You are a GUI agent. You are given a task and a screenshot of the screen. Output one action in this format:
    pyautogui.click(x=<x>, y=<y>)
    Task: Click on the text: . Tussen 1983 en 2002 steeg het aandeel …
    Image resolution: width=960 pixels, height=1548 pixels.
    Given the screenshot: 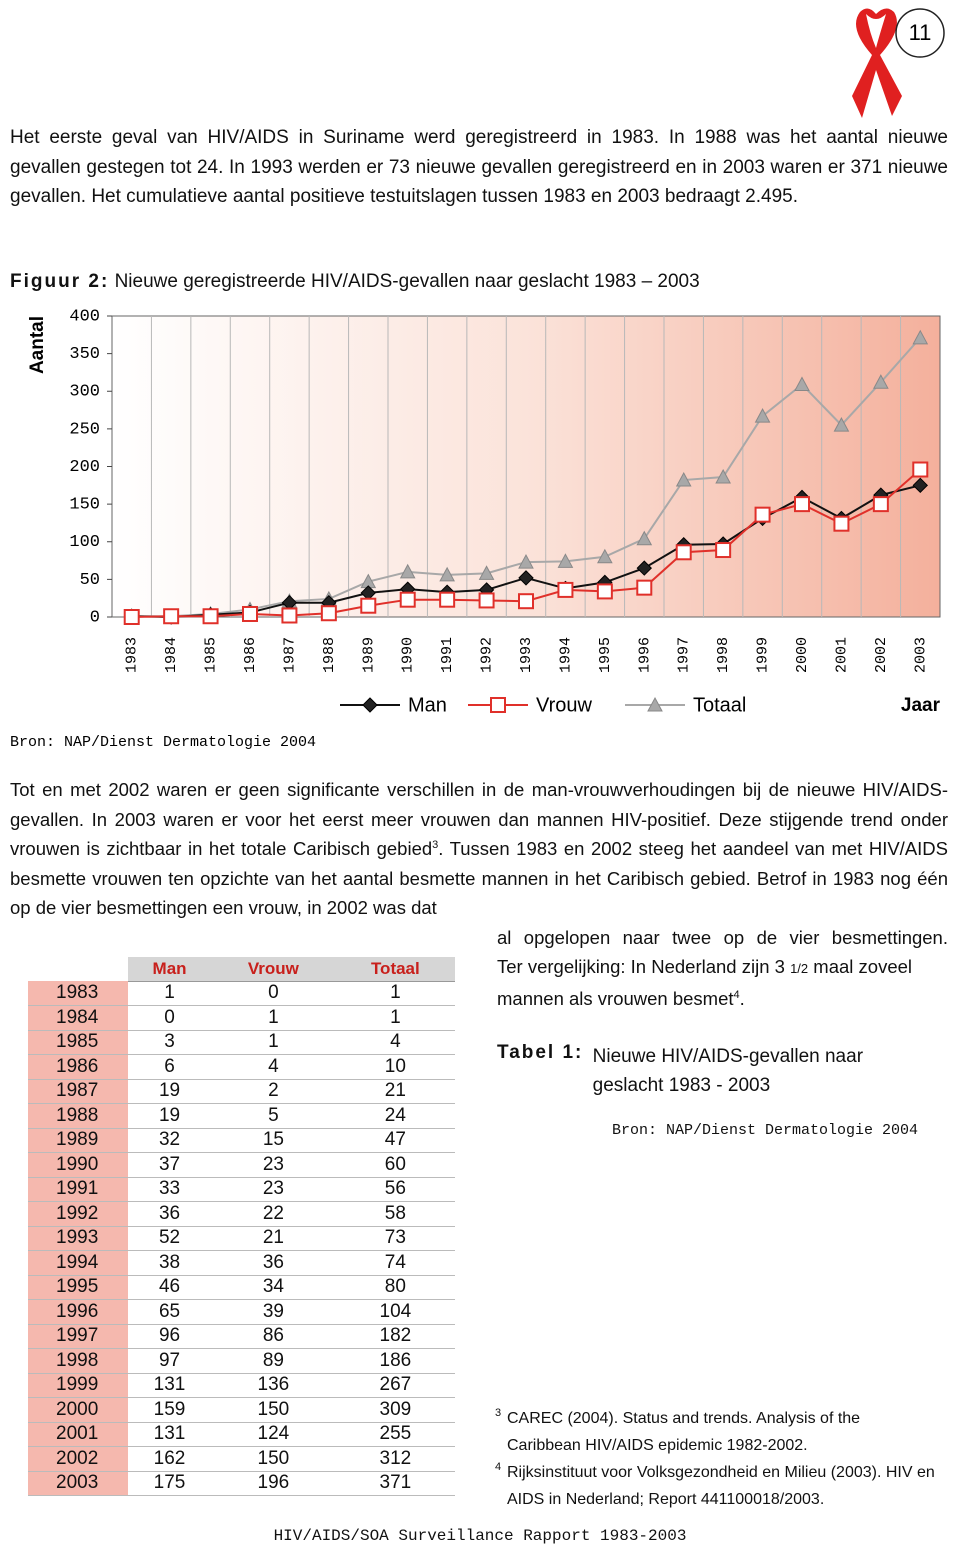 What is the action you would take?
    pyautogui.click(x=479, y=878)
    